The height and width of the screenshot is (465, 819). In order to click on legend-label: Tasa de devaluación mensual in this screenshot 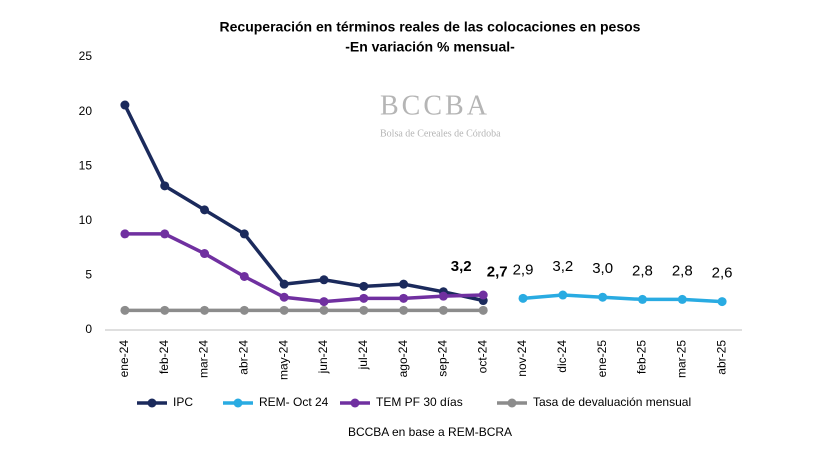, I will do `click(612, 402)`.